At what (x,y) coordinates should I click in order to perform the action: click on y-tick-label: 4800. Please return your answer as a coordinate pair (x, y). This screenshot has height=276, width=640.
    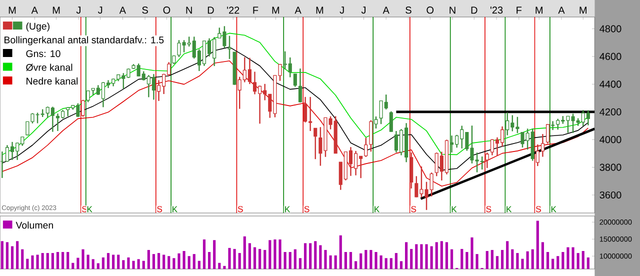
    Looking at the image, I should click on (611, 28).